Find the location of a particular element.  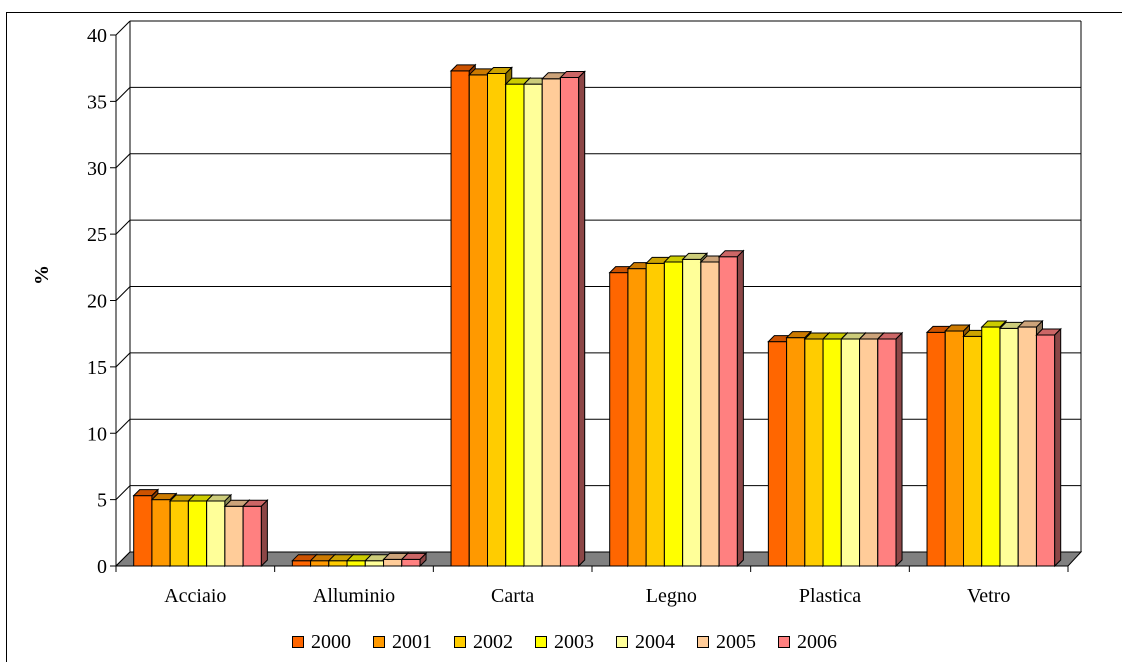

legend-item: 2006 is located at coordinates (807, 642).